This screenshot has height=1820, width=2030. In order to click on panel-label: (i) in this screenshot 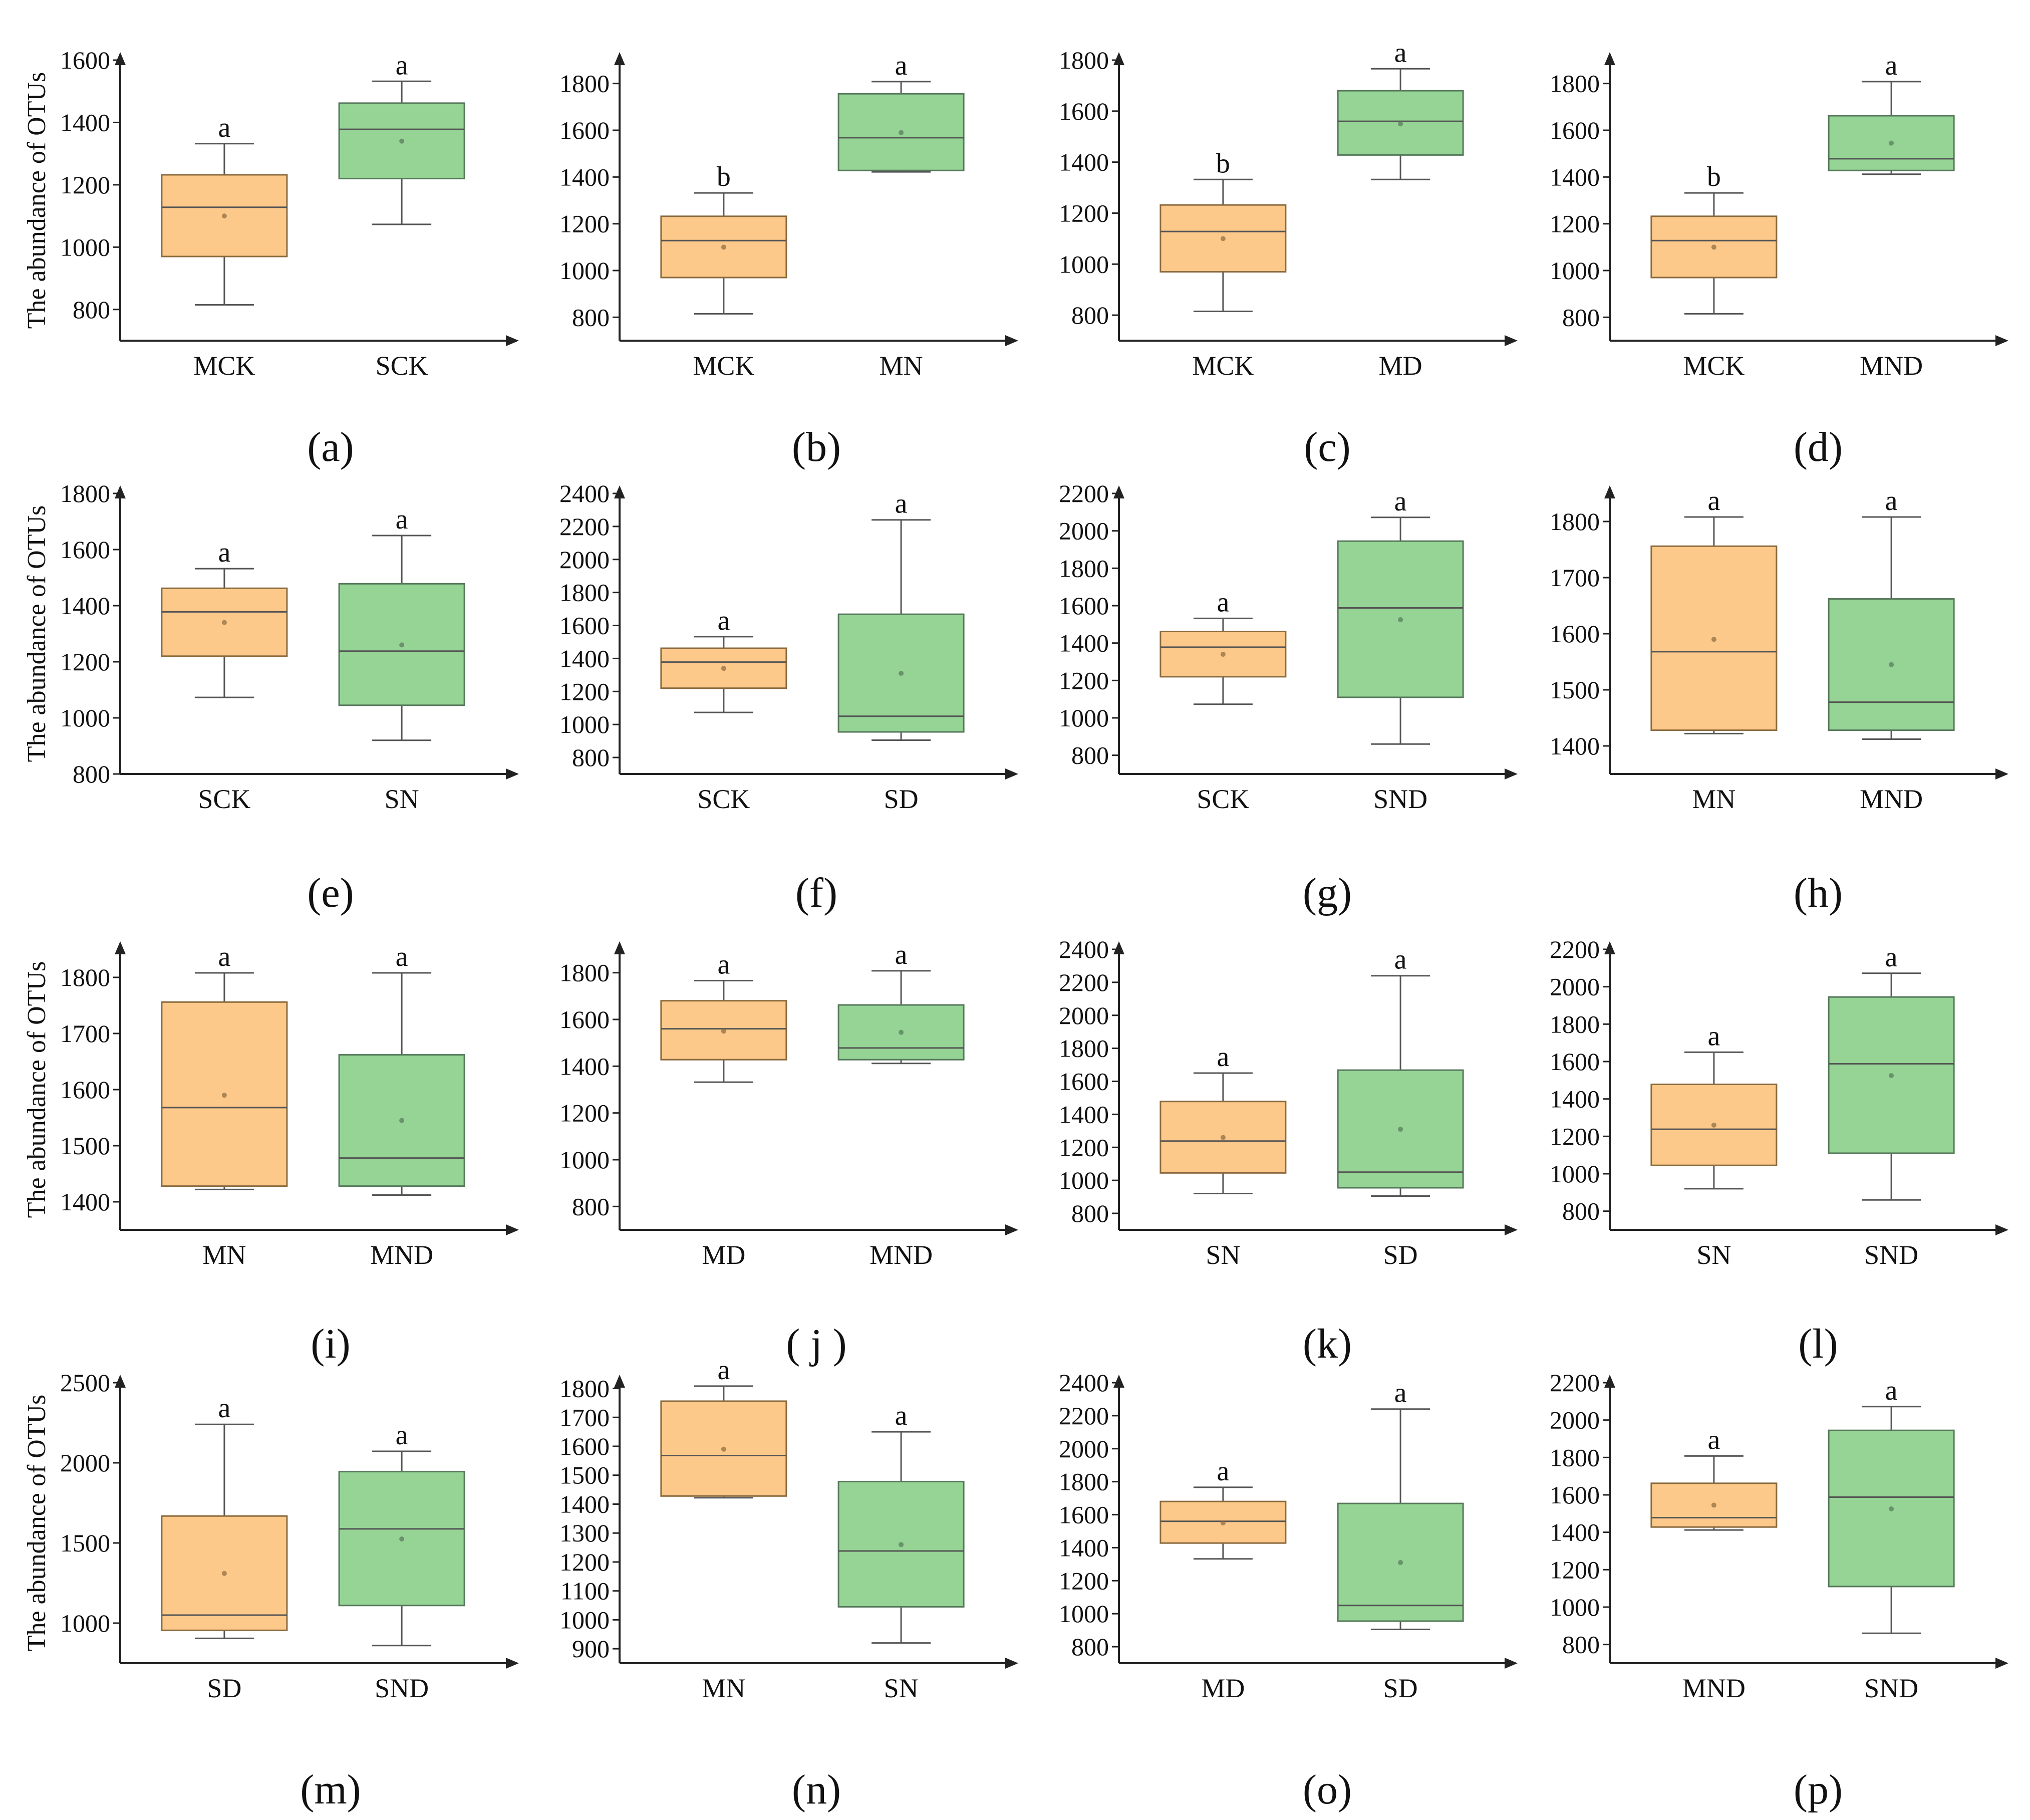, I will do `click(331, 1344)`.